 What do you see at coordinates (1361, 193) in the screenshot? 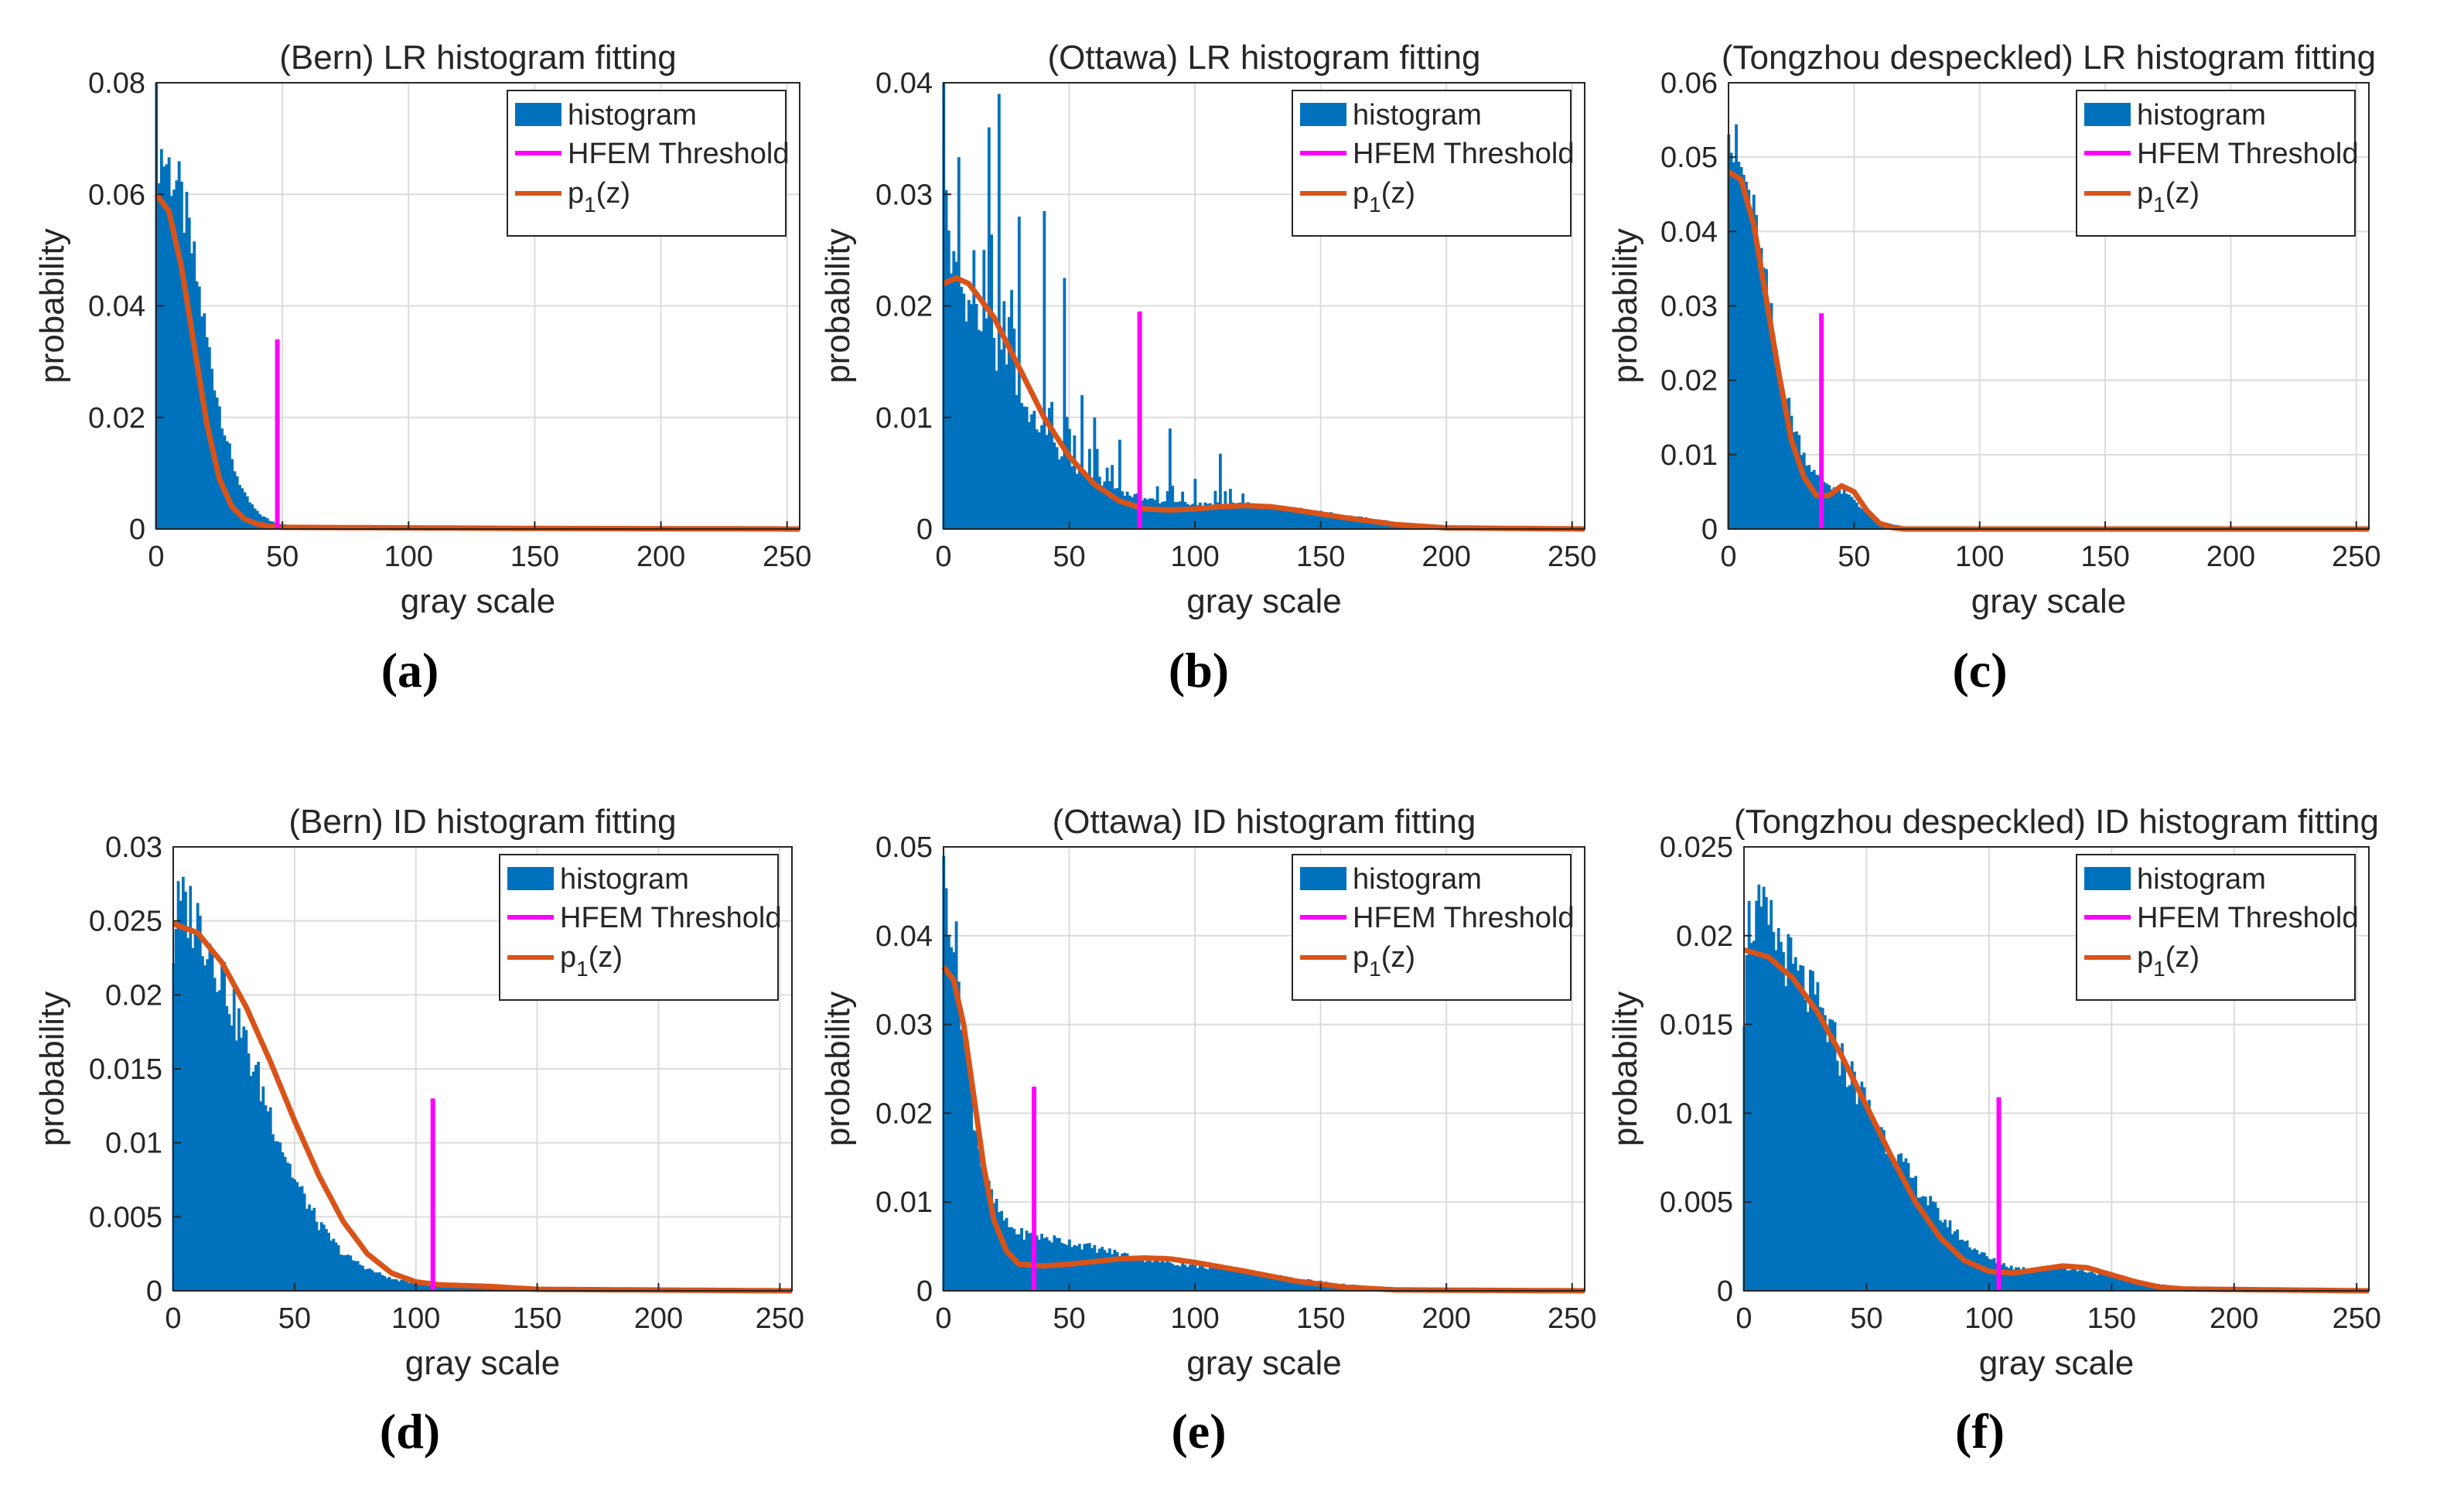
I see `legend-fit-label-main: p` at bounding box center [1361, 193].